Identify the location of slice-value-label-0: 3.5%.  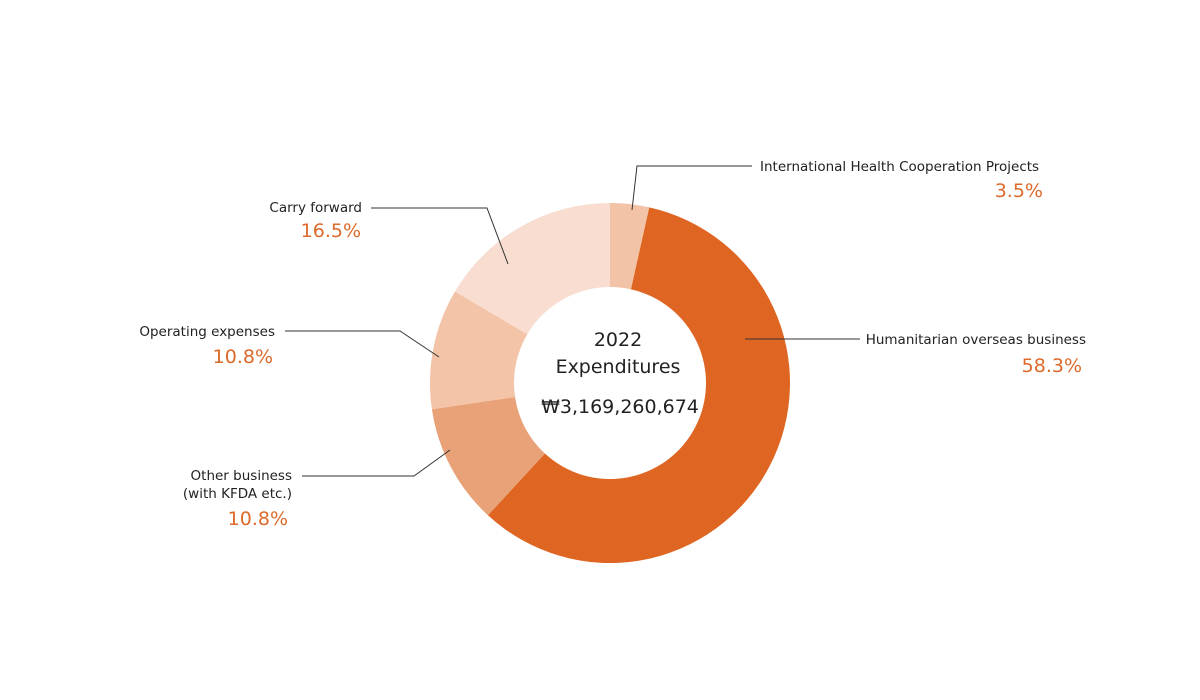
(1019, 191).